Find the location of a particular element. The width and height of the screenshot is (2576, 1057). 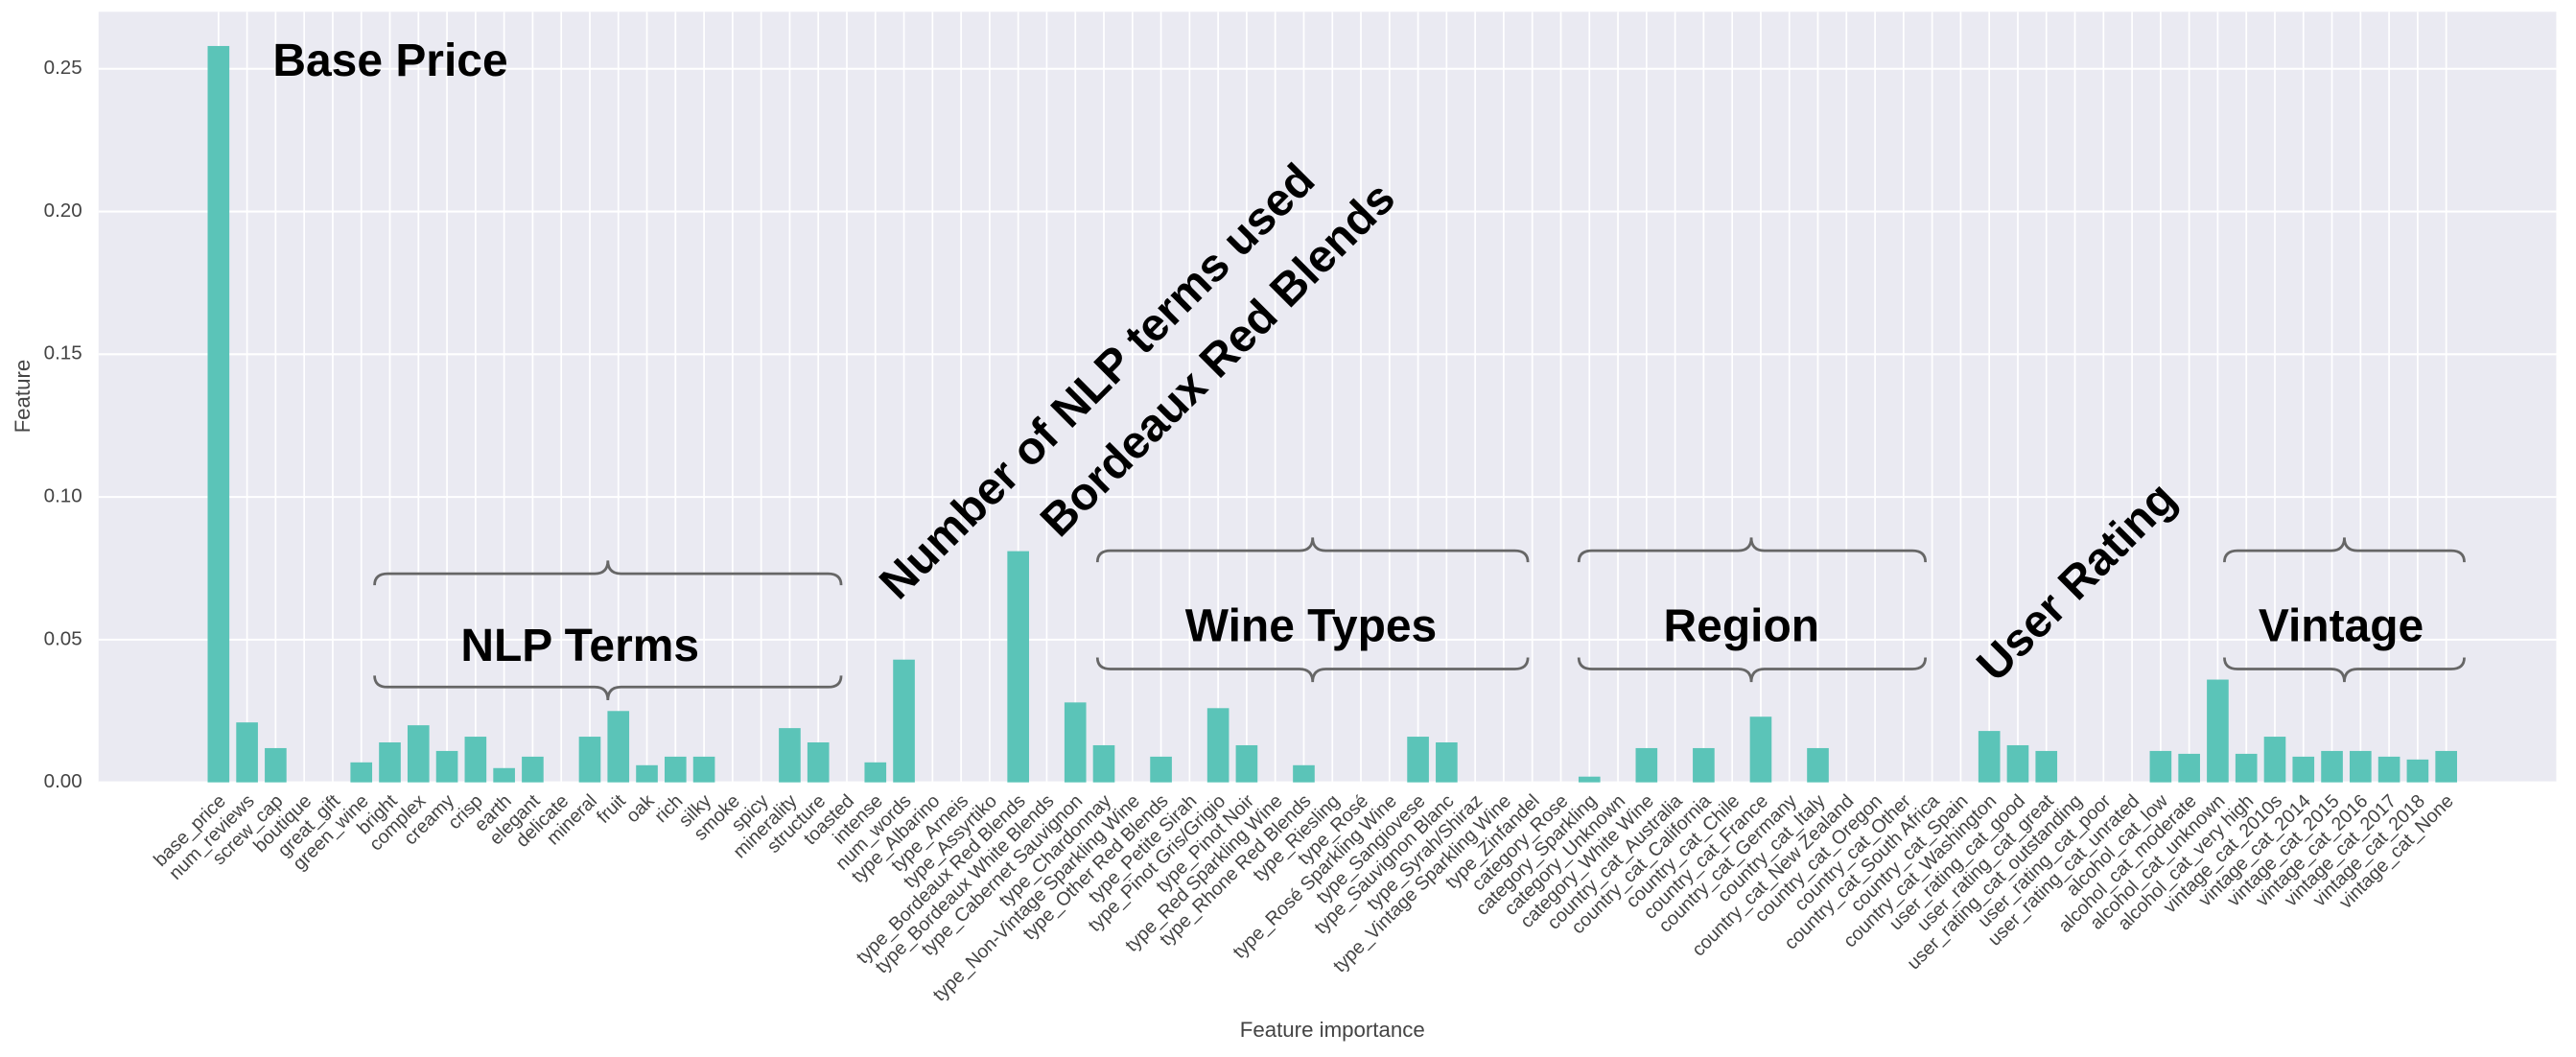

x-axis-label: Feature importance is located at coordinates (1332, 1030).